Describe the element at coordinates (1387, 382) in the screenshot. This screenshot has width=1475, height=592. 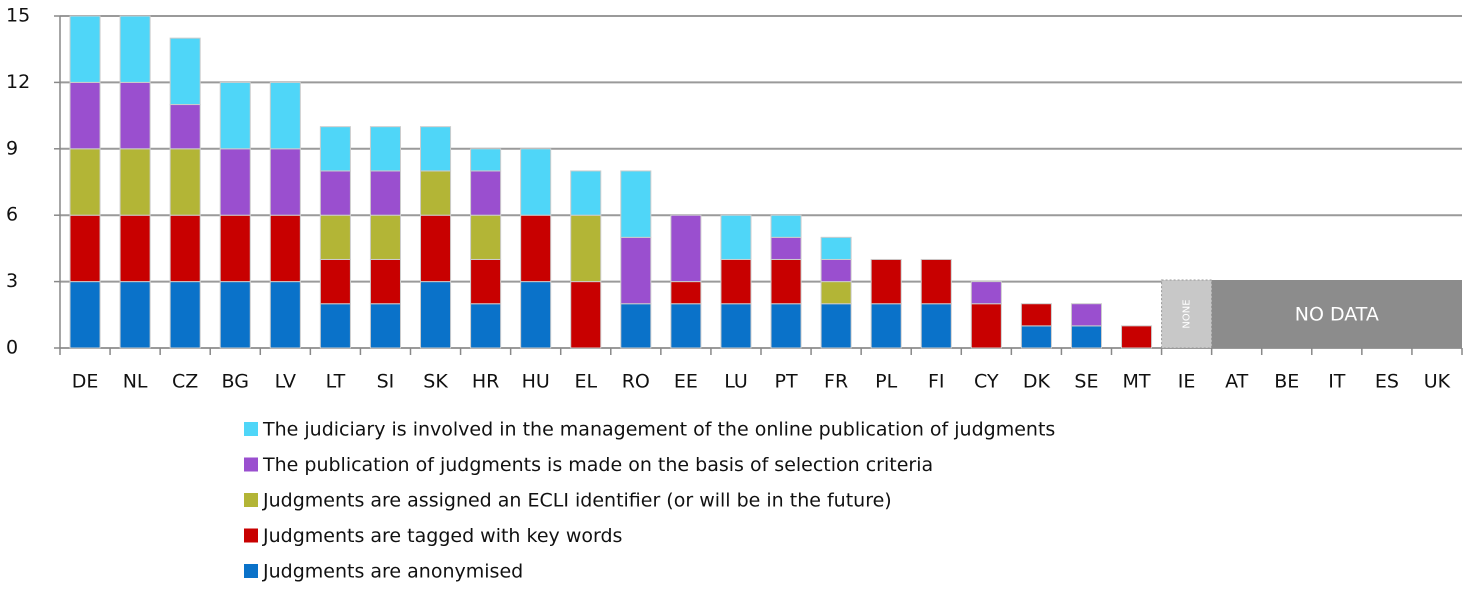
I see `x-tick-label: ES` at that location.